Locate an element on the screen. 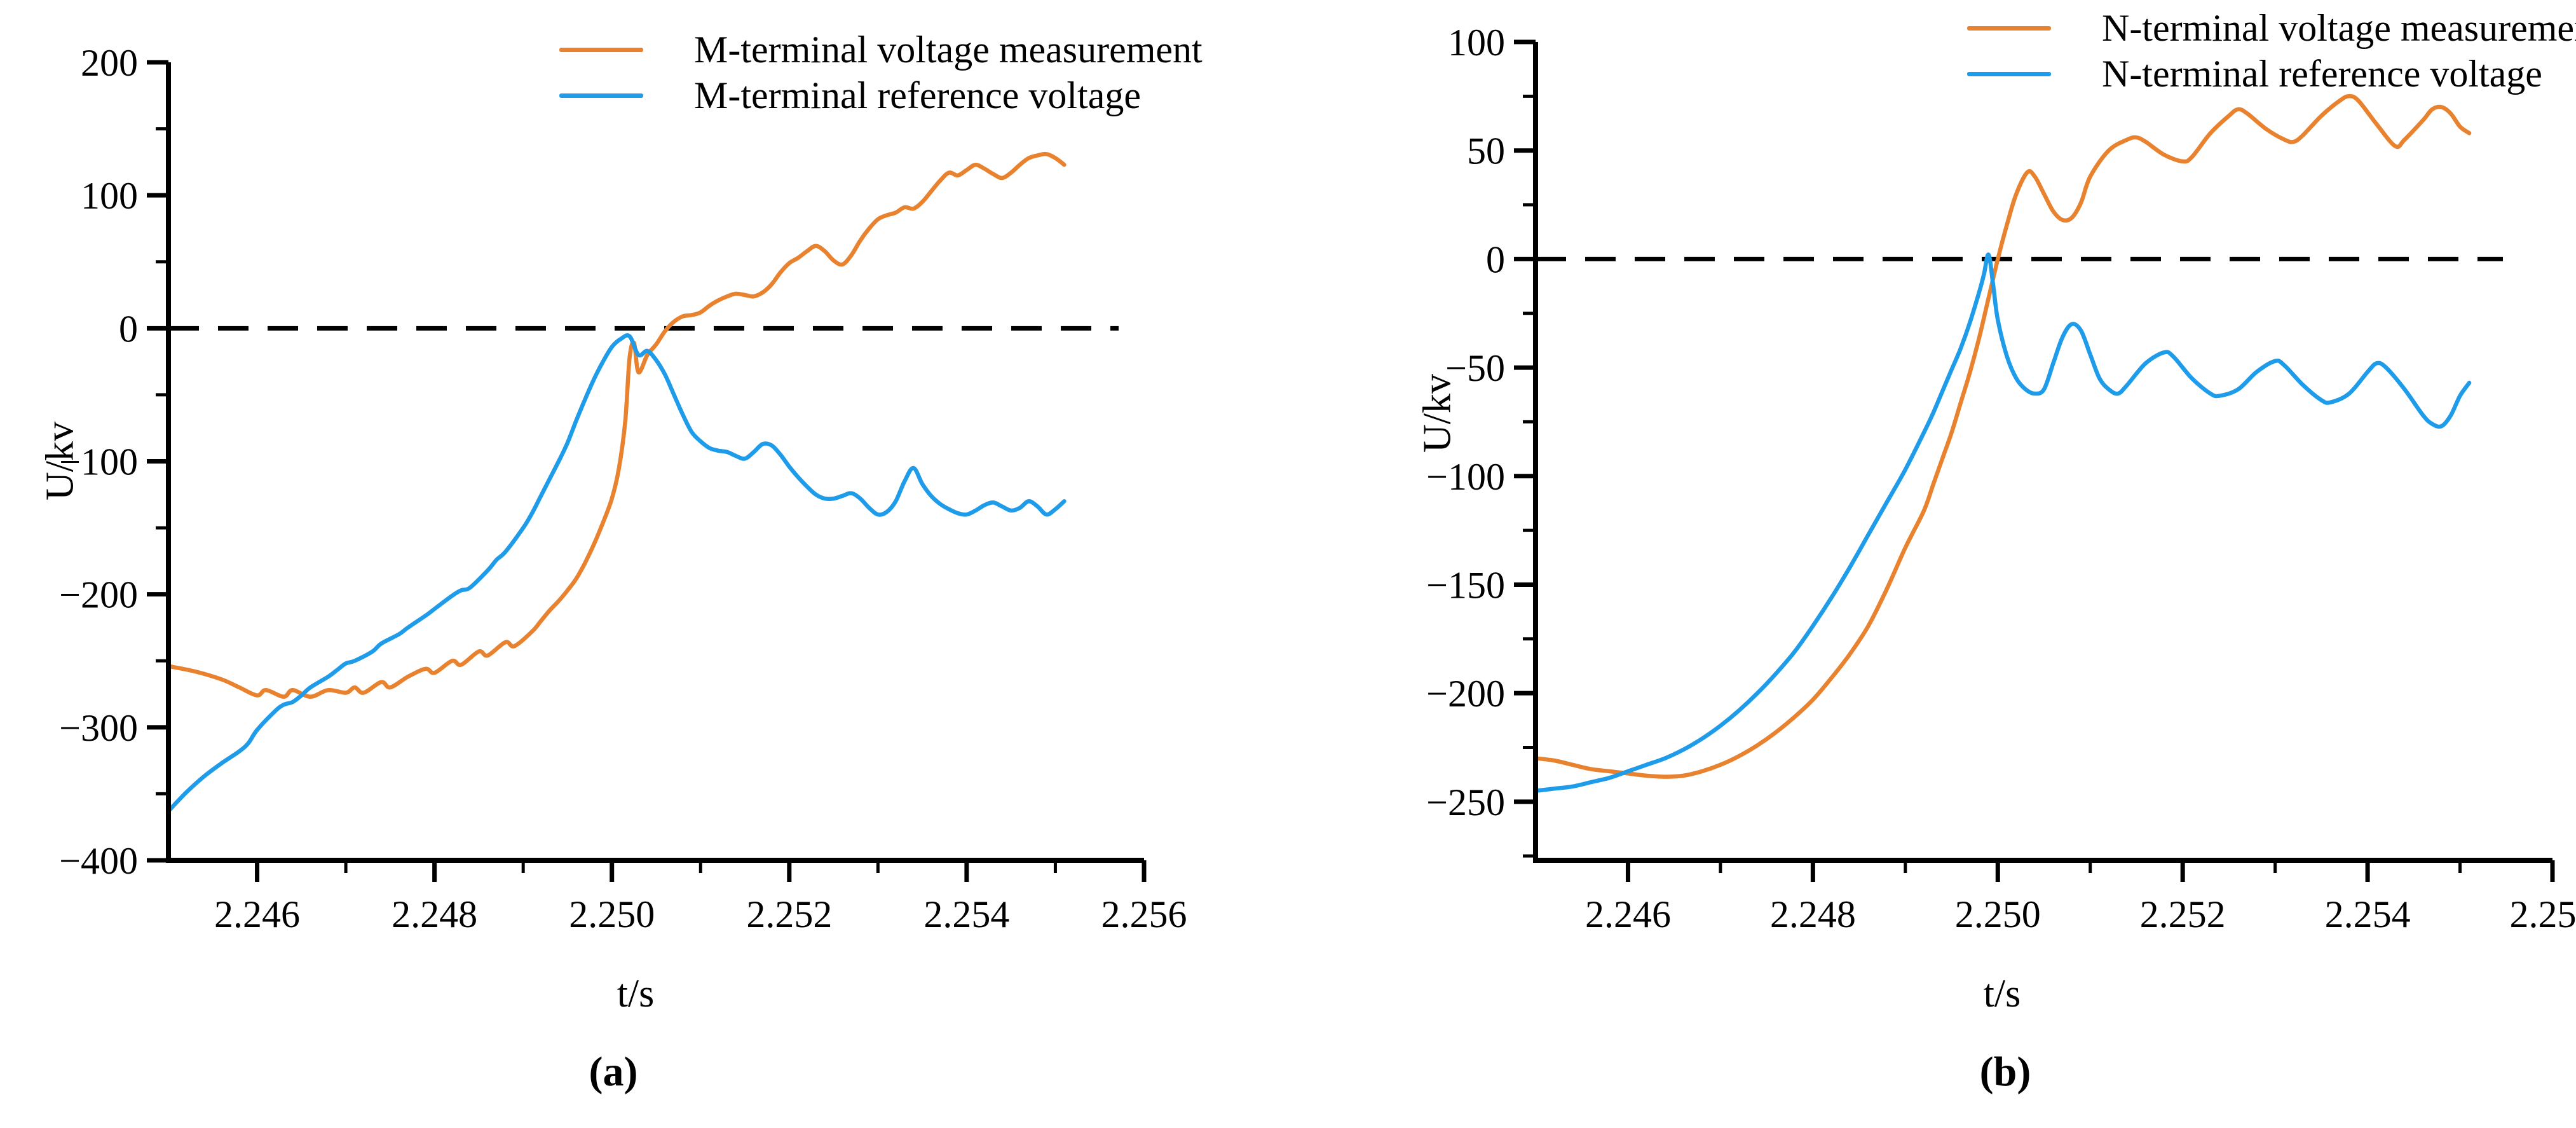 This screenshot has width=2576, height=1128. x-axis-title-chart-b: t/s is located at coordinates (2002, 993).